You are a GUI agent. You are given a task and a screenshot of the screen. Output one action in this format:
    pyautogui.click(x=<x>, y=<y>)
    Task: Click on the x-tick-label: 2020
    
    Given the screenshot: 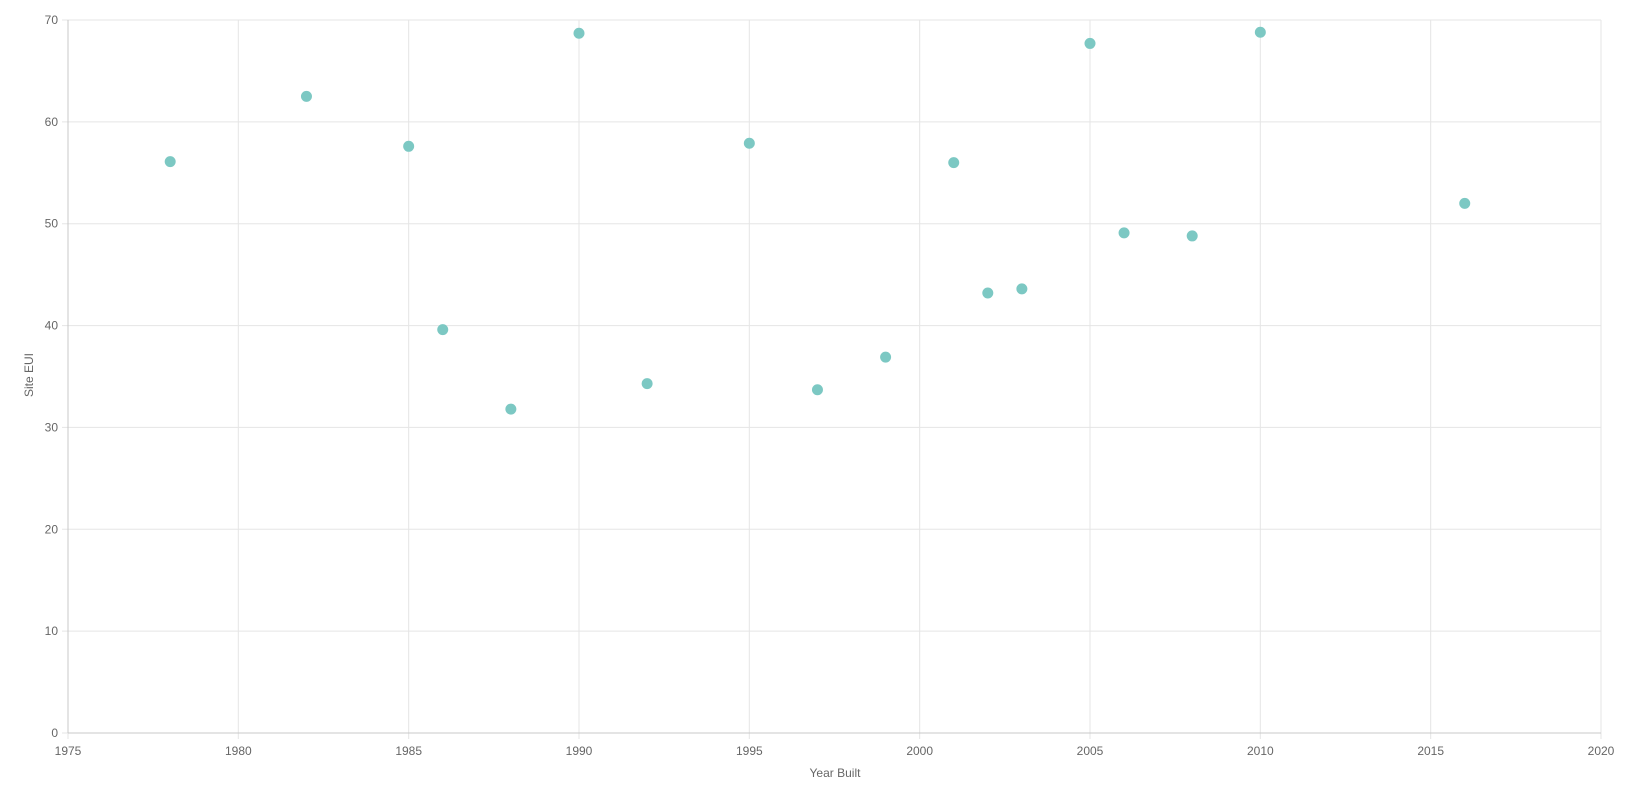 What is the action you would take?
    pyautogui.click(x=1601, y=751)
    